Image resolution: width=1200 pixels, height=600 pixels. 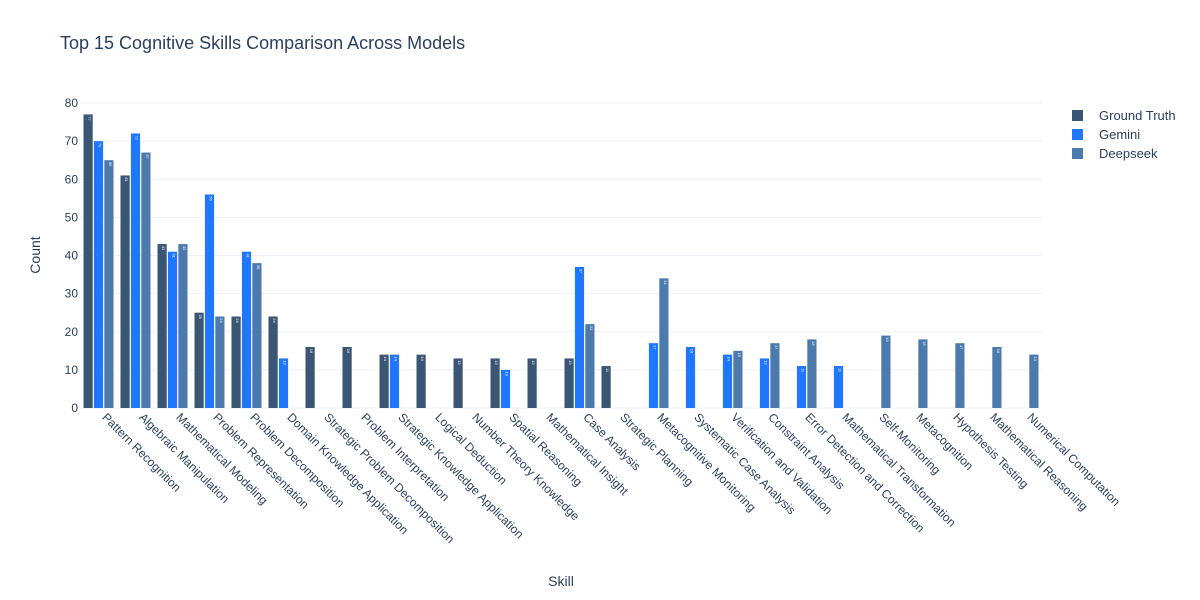 I want to click on y-tick-label: 70, so click(x=72, y=141).